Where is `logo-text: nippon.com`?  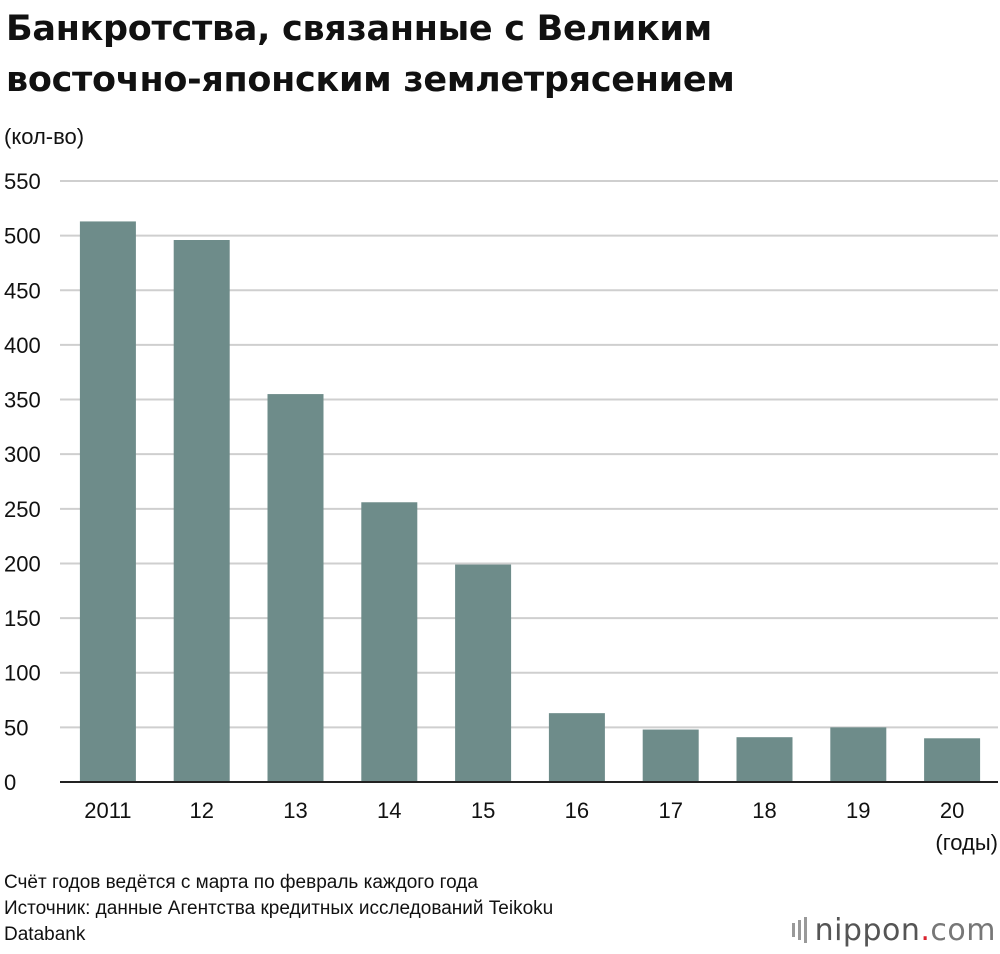
logo-text: nippon.com is located at coordinates (905, 930).